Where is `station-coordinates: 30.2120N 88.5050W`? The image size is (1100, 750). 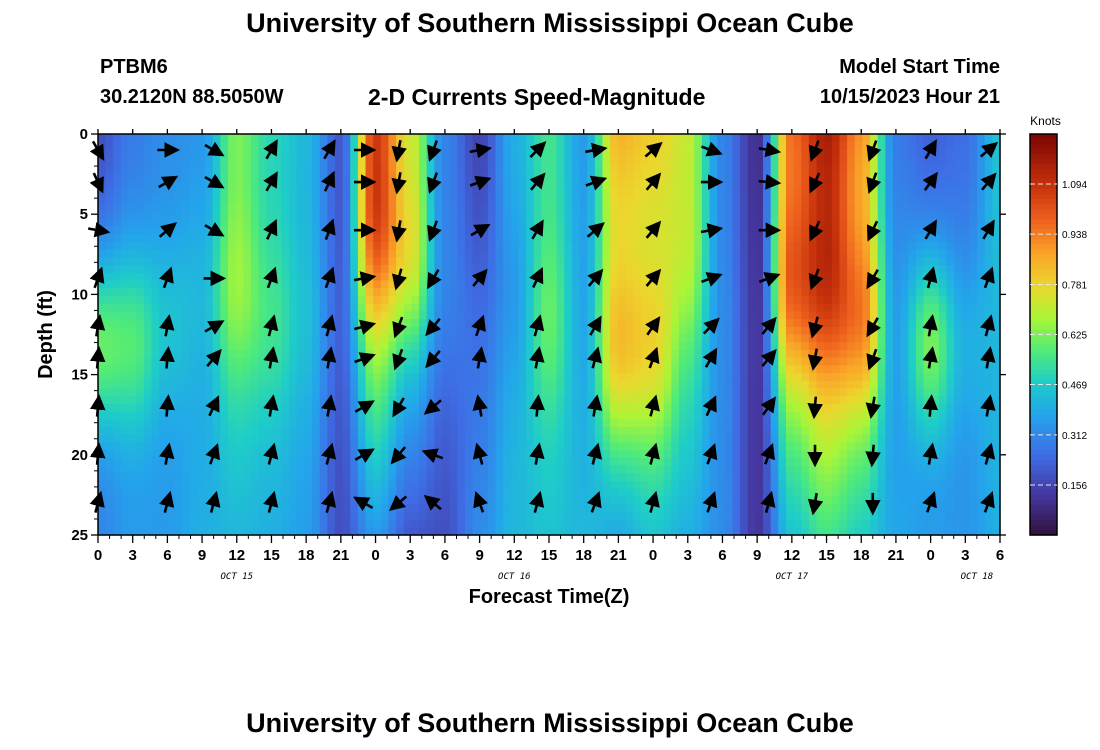 station-coordinates: 30.2120N 88.5050W is located at coordinates (192, 97).